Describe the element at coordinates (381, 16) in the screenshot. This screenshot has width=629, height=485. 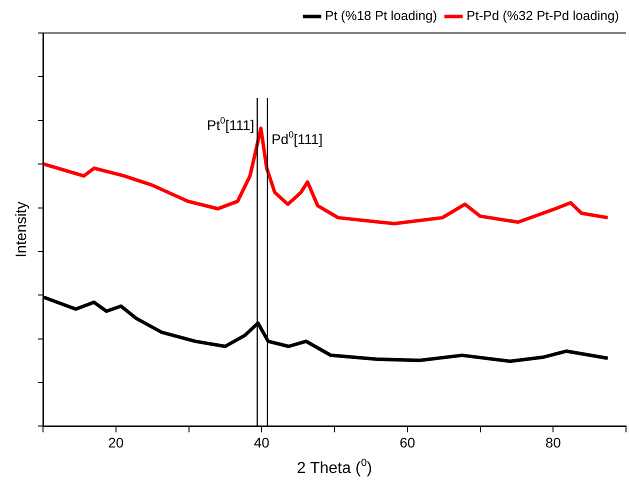
I see `legend-label: Pt (%18 Pt loading)` at that location.